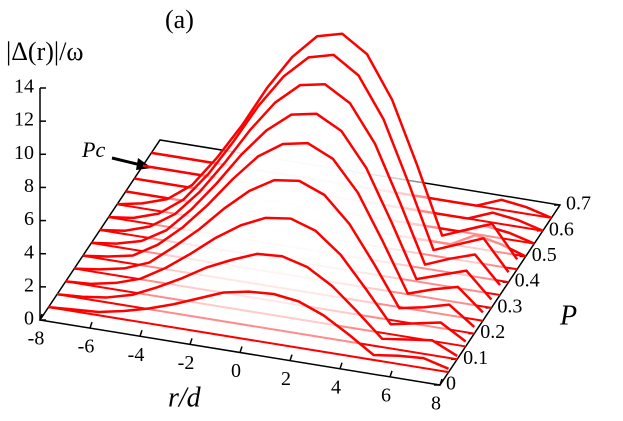 This screenshot has height=421, width=623. What do you see at coordinates (186, 363) in the screenshot?
I see `x-tick-label: -2` at bounding box center [186, 363].